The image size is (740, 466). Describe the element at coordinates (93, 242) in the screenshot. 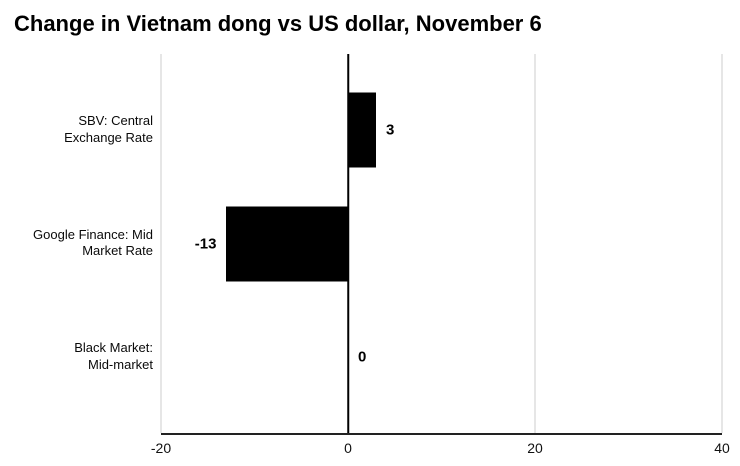

I see `category-label: Google Finance: Mid Market Rate` at that location.